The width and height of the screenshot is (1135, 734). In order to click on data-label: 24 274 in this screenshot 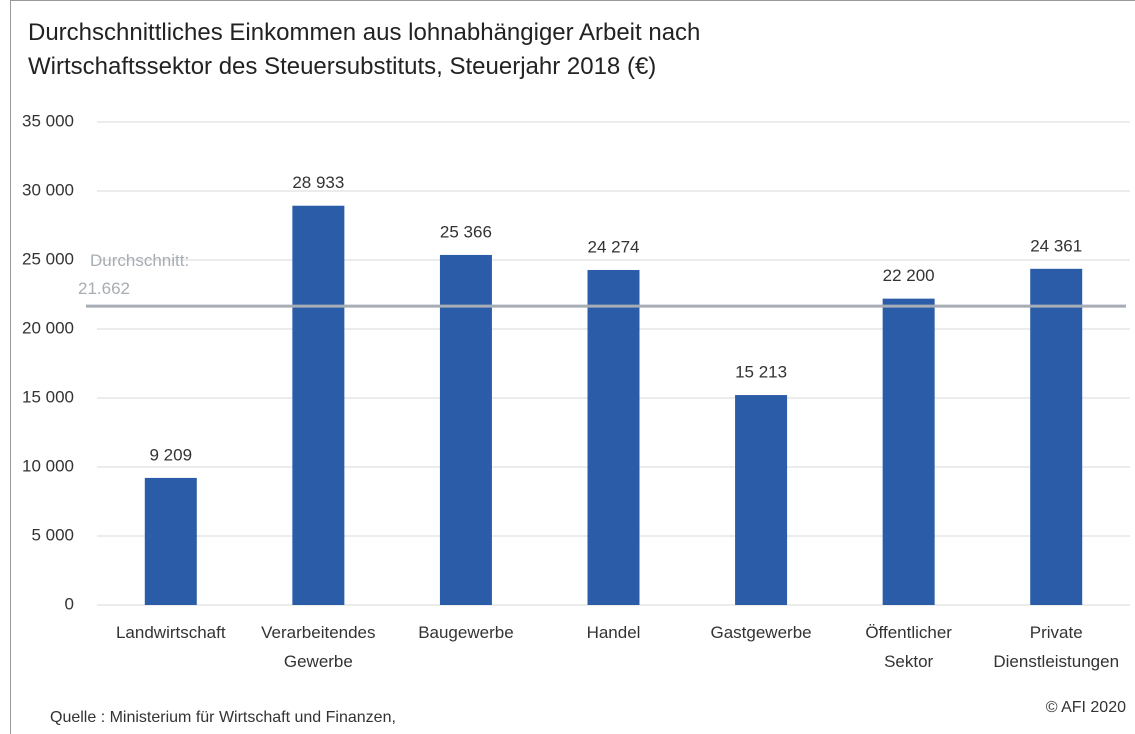, I will do `click(614, 247)`.